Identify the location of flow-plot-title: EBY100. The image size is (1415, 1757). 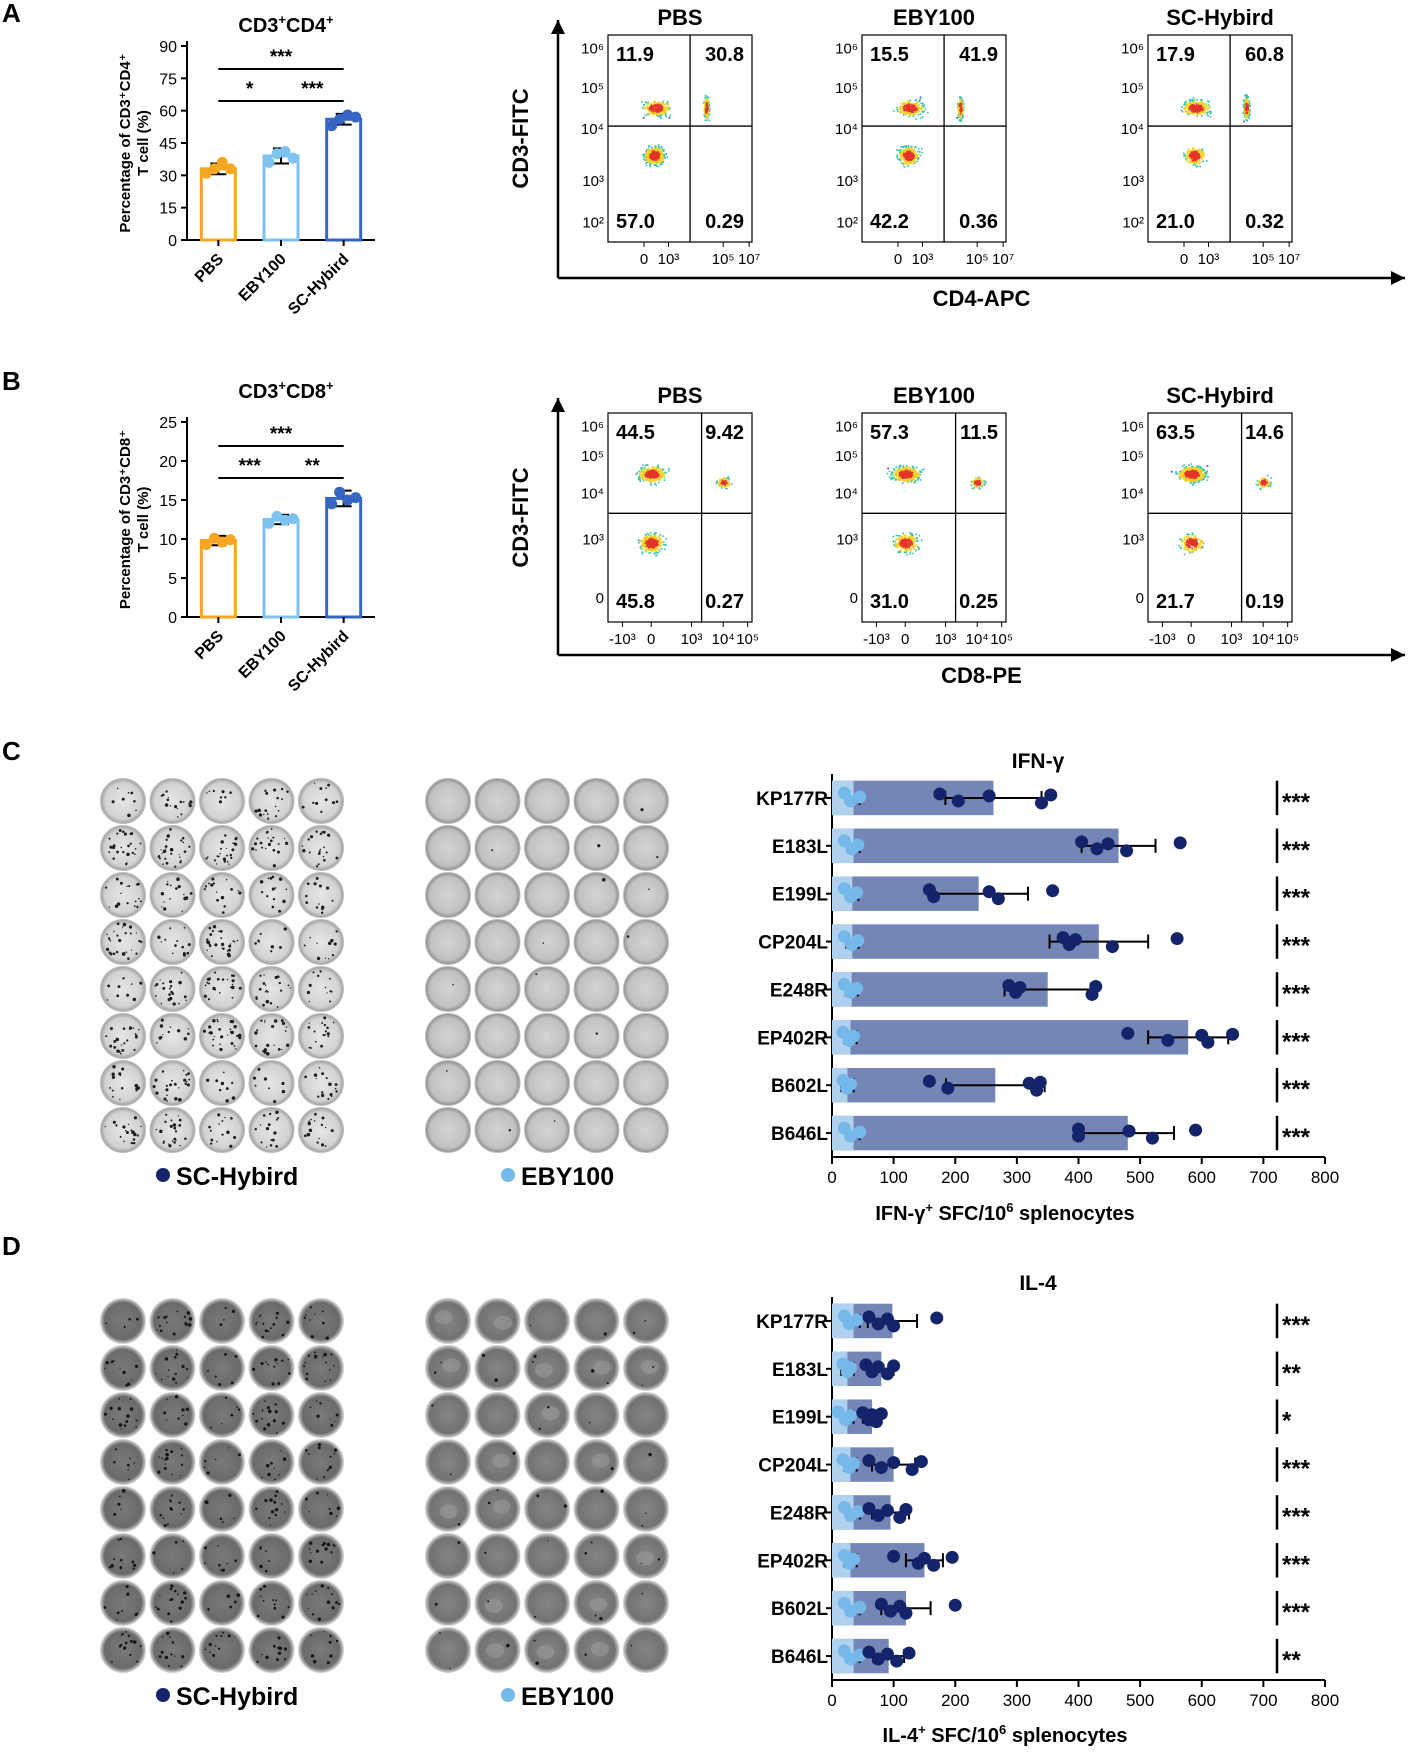
(934, 395).